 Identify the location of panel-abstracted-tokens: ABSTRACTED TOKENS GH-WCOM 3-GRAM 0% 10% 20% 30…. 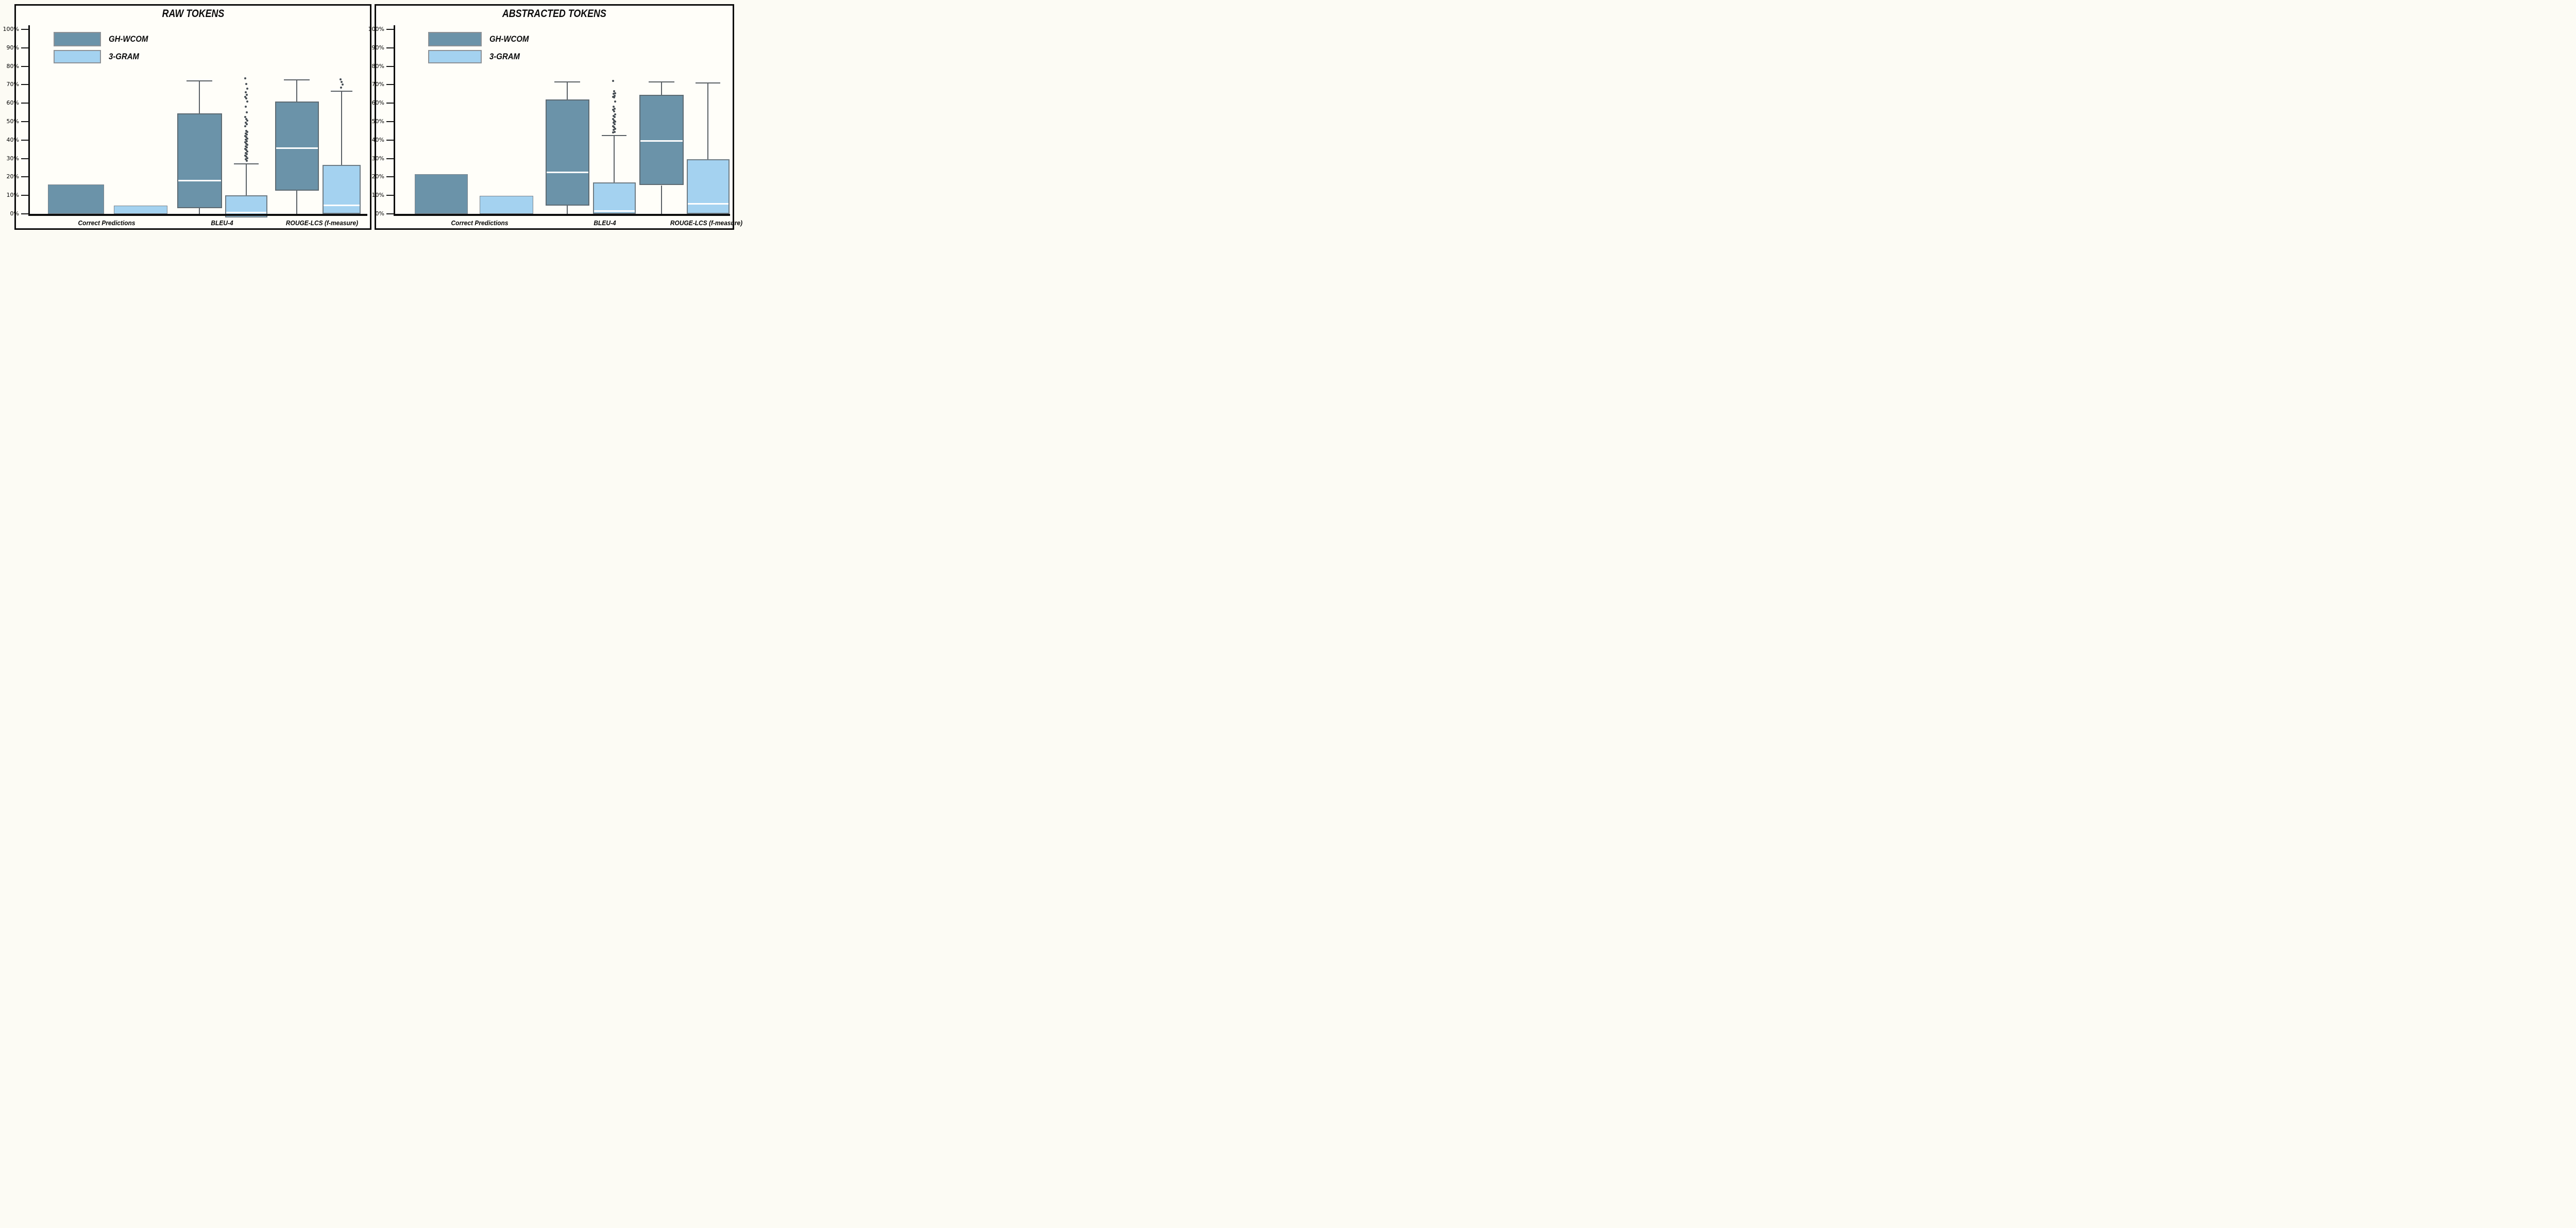
(555, 117).